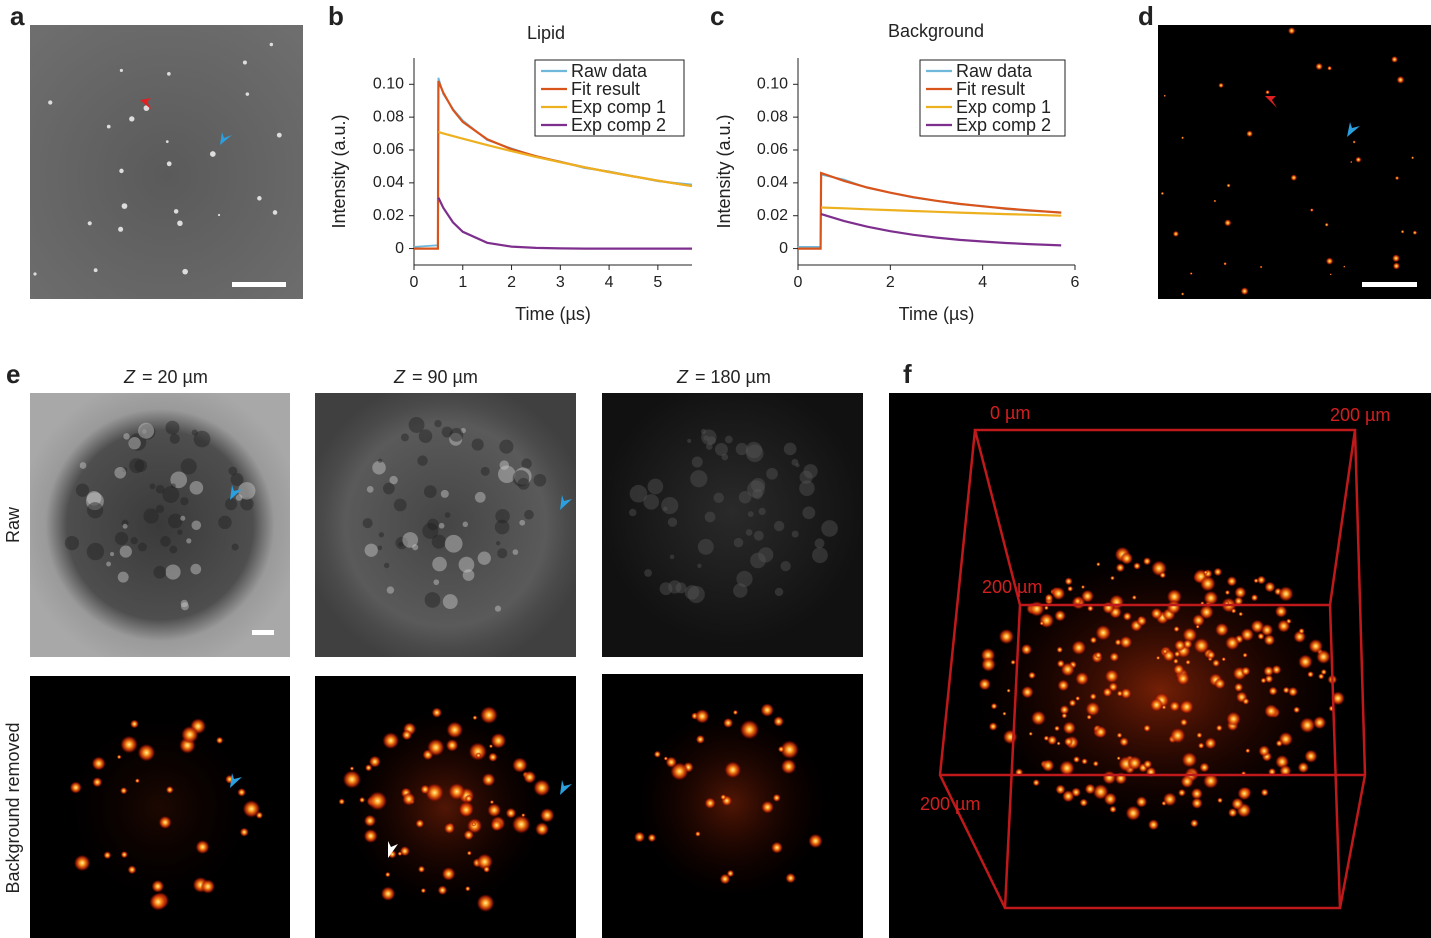  Describe the element at coordinates (1003, 125) in the screenshot. I see `legend-label: Exp comp 2` at that location.